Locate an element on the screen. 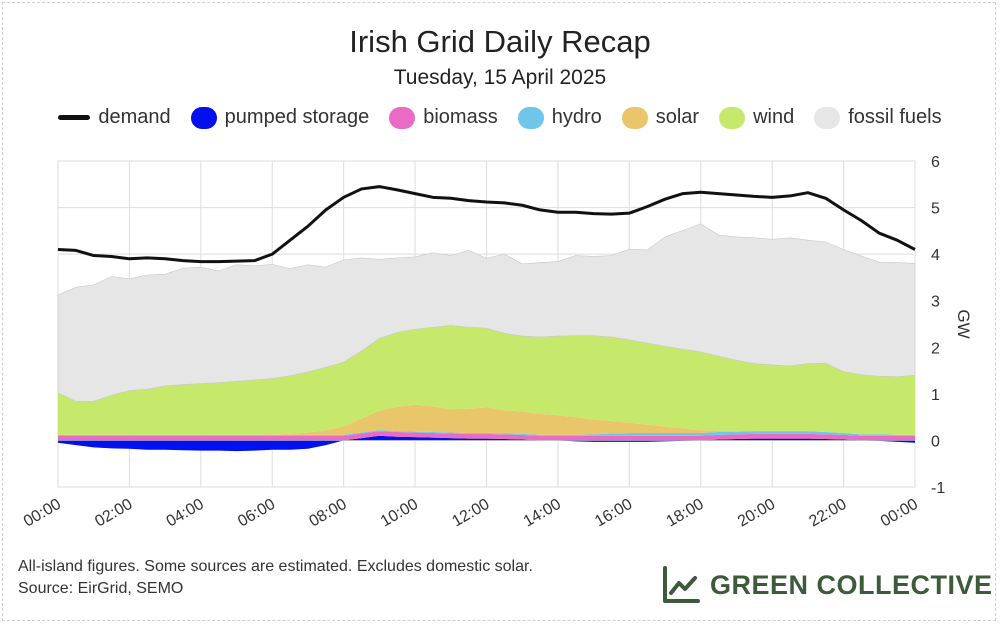 The image size is (1000, 625). legend-item-demand: demand is located at coordinates (114, 117).